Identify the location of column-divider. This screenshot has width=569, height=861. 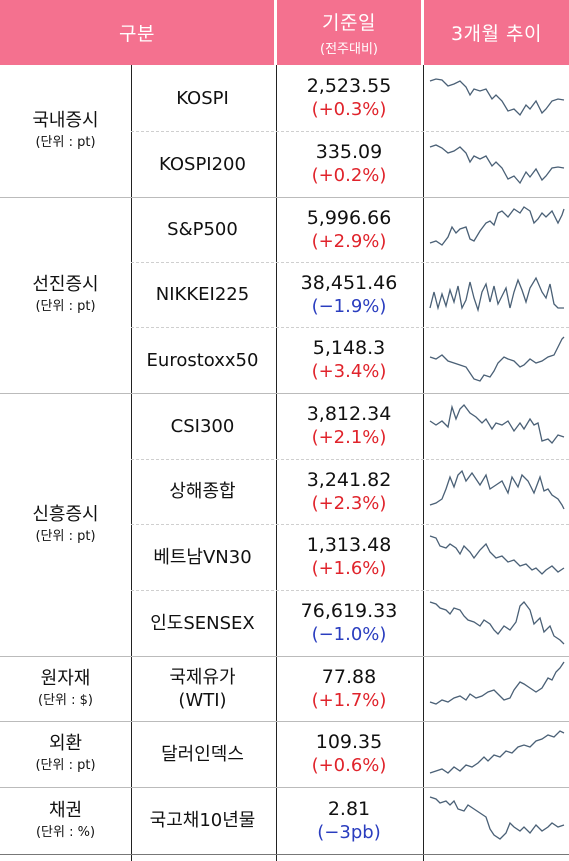
(276, 463).